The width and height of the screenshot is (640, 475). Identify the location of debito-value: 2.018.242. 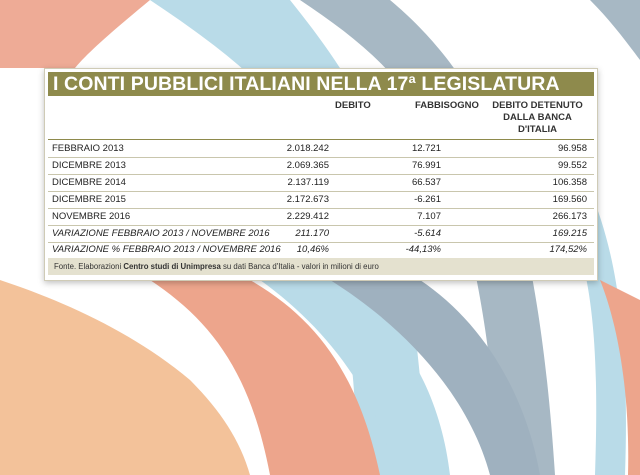
(307, 148).